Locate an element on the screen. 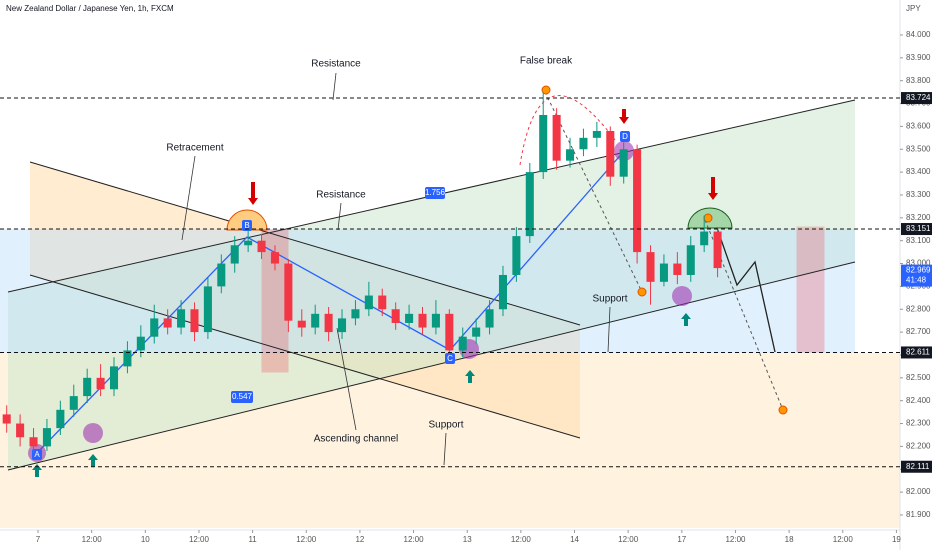 The width and height of the screenshot is (932, 550). y-tick-label: 83.500 is located at coordinates (918, 148).